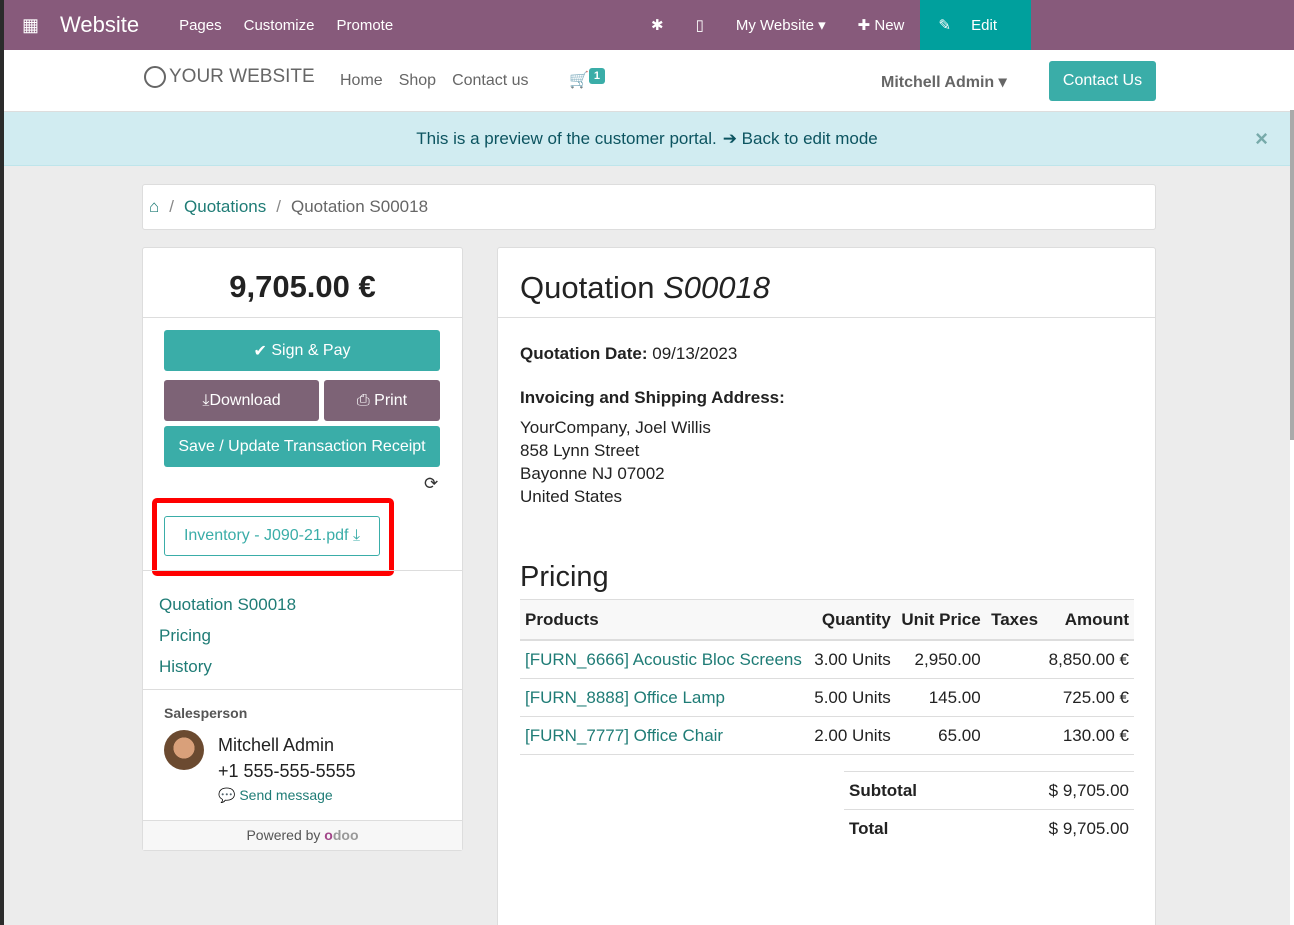 The image size is (1294, 925). What do you see at coordinates (286, 795) in the screenshot?
I see `send-label: Send message` at bounding box center [286, 795].